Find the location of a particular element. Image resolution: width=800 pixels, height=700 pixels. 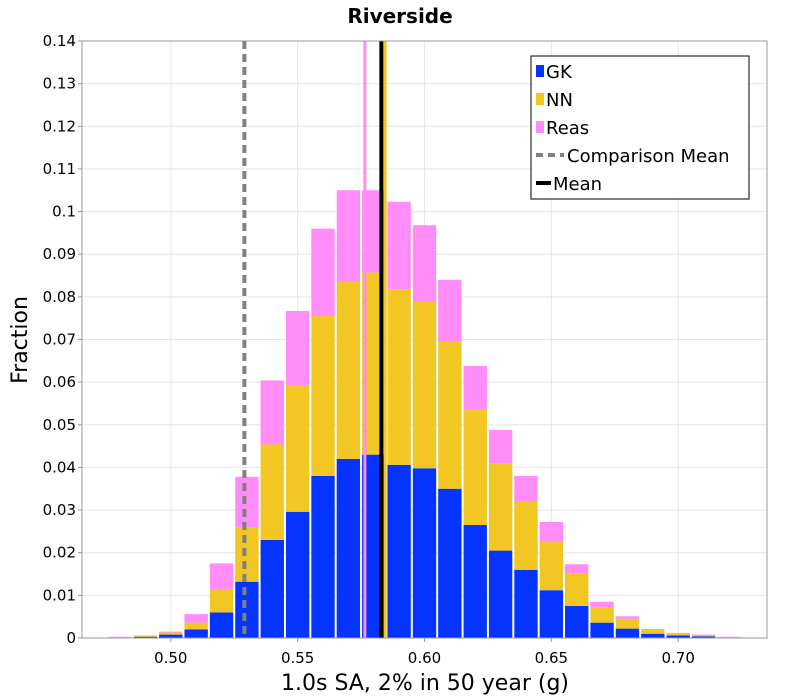

x-axis-title: 1.0s SA, 2% in 50 year (g) is located at coordinates (425, 683).